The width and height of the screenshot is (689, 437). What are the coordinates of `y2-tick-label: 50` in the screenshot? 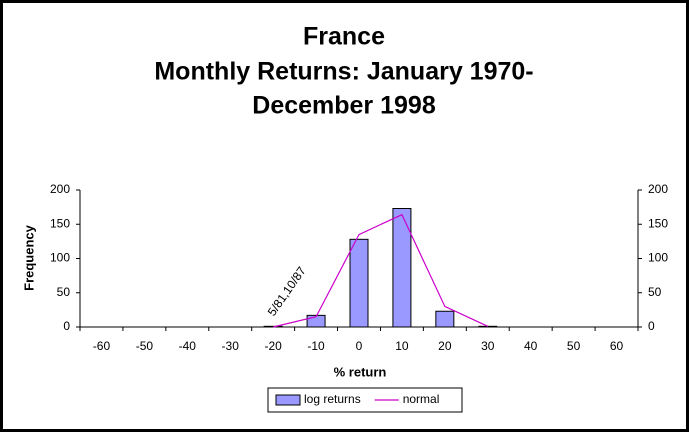 It's located at (655, 292).